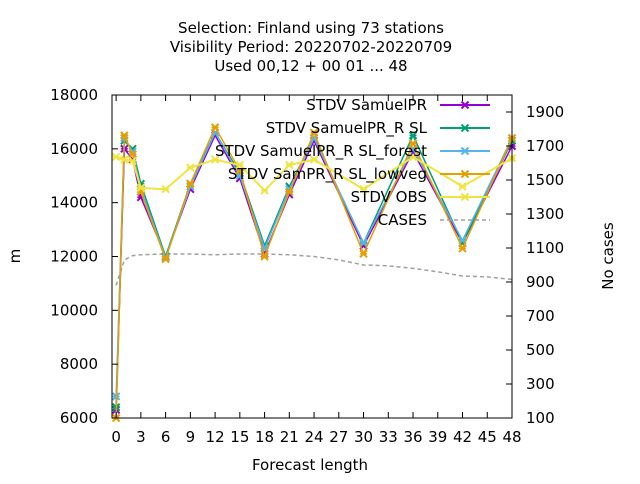  I want to click on x-tick-label: 39, so click(437, 437).